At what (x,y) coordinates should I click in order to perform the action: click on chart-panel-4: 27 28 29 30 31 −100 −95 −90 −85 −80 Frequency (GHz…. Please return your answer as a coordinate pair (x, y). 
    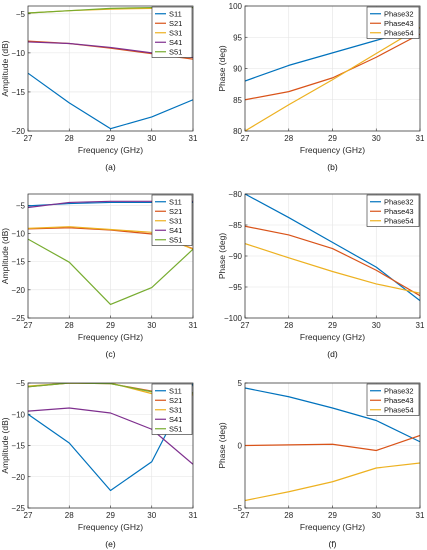
    Looking at the image, I should click on (321, 274).